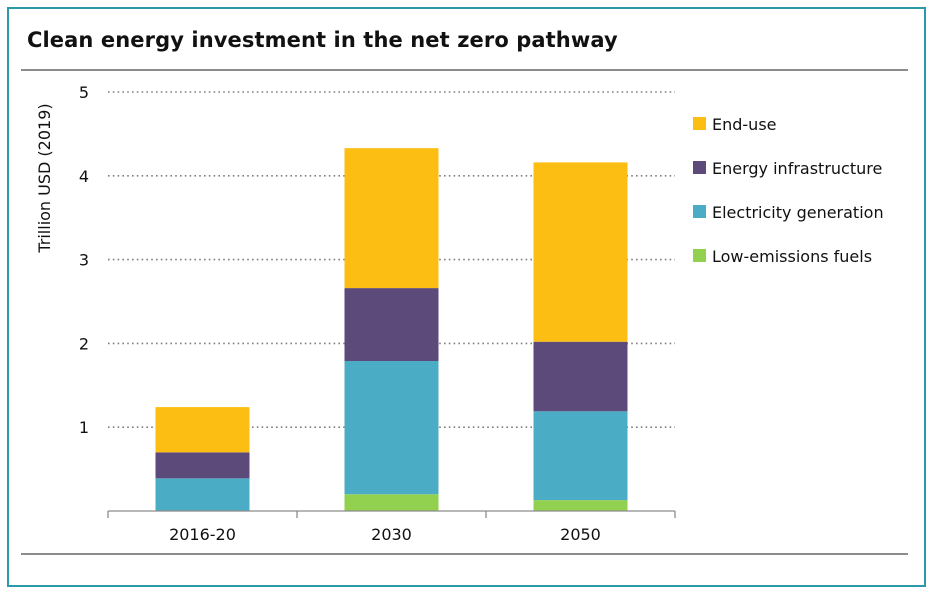  Describe the element at coordinates (464, 70) in the screenshot. I see `title-divider` at that location.